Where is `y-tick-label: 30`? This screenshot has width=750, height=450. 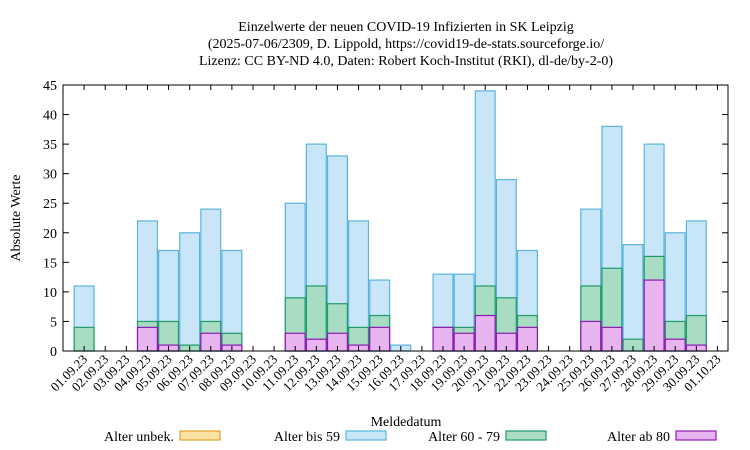 y-tick-label: 30 is located at coordinates (50, 175).